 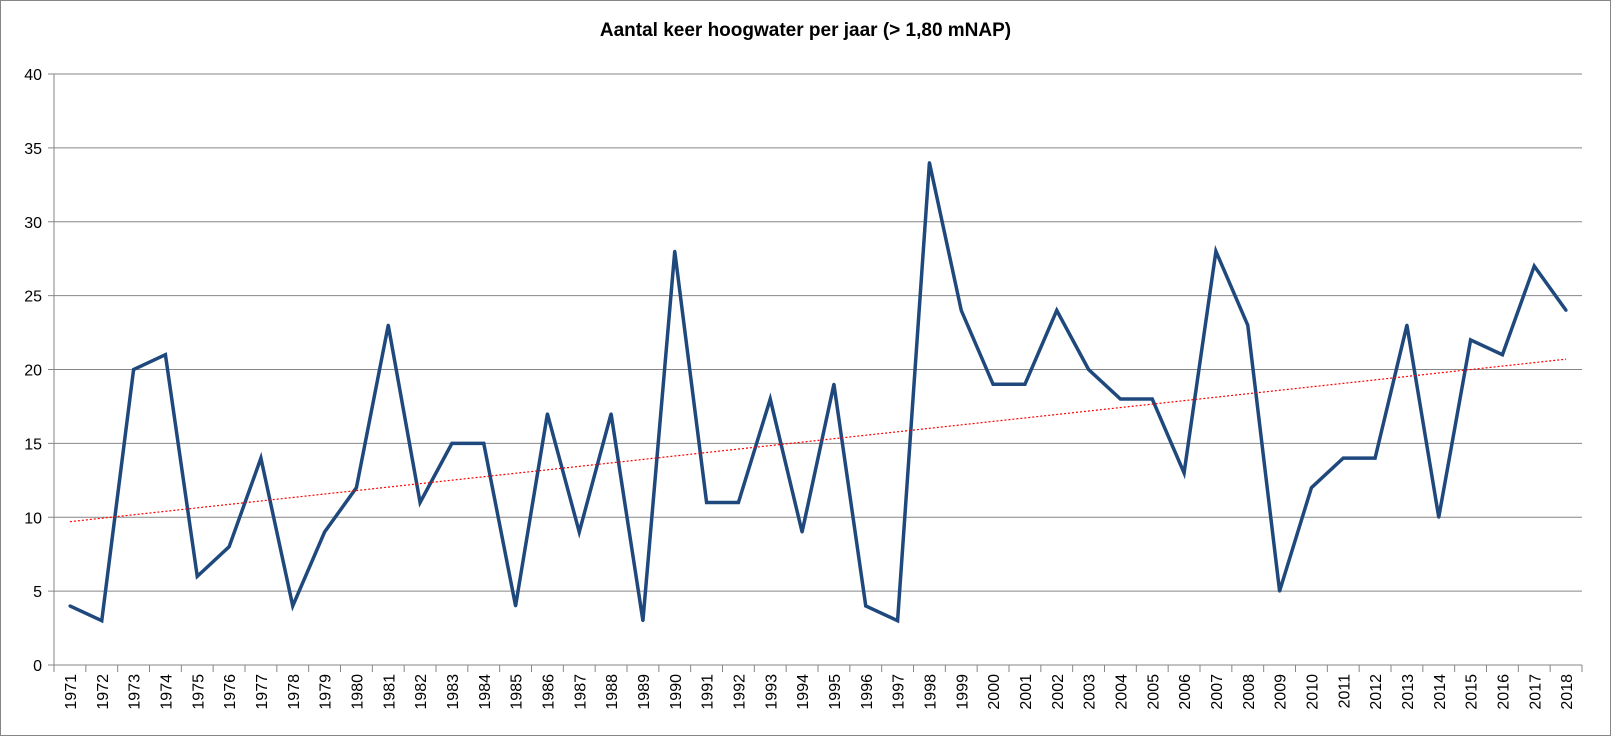 I want to click on y-tick-labels: 0 5 10 15 20 25 30 35 40, so click(x=33, y=371).